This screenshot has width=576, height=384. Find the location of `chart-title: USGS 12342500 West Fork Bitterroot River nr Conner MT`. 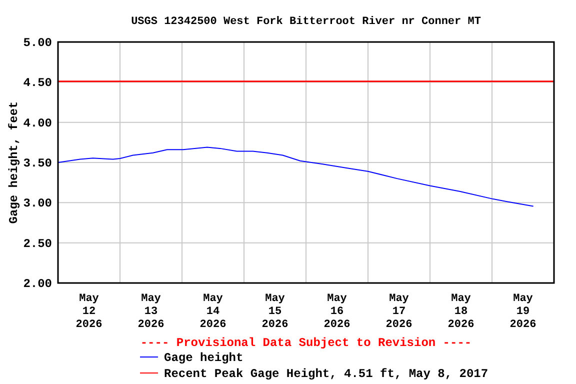

chart-title: USGS 12342500 West Fork Bitterroot River nr Conner MT is located at coordinates (306, 22).